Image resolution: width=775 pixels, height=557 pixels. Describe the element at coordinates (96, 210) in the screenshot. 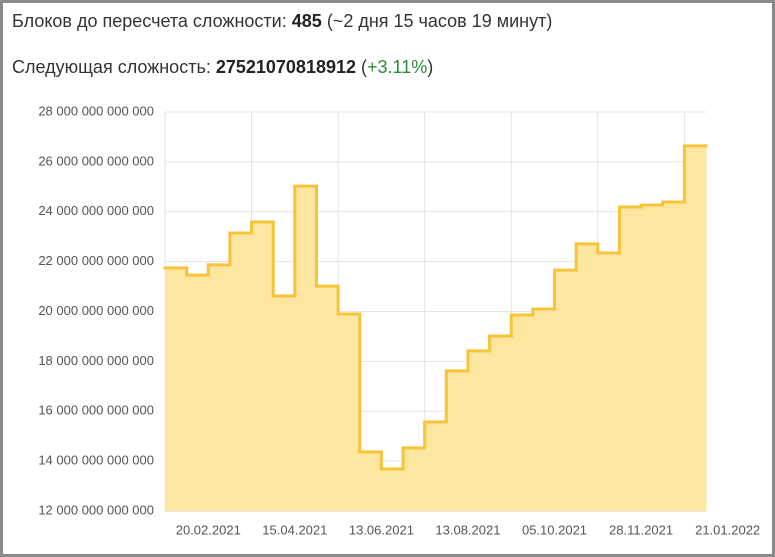

I see `y-tick-label: 24 000 000 000 000` at that location.